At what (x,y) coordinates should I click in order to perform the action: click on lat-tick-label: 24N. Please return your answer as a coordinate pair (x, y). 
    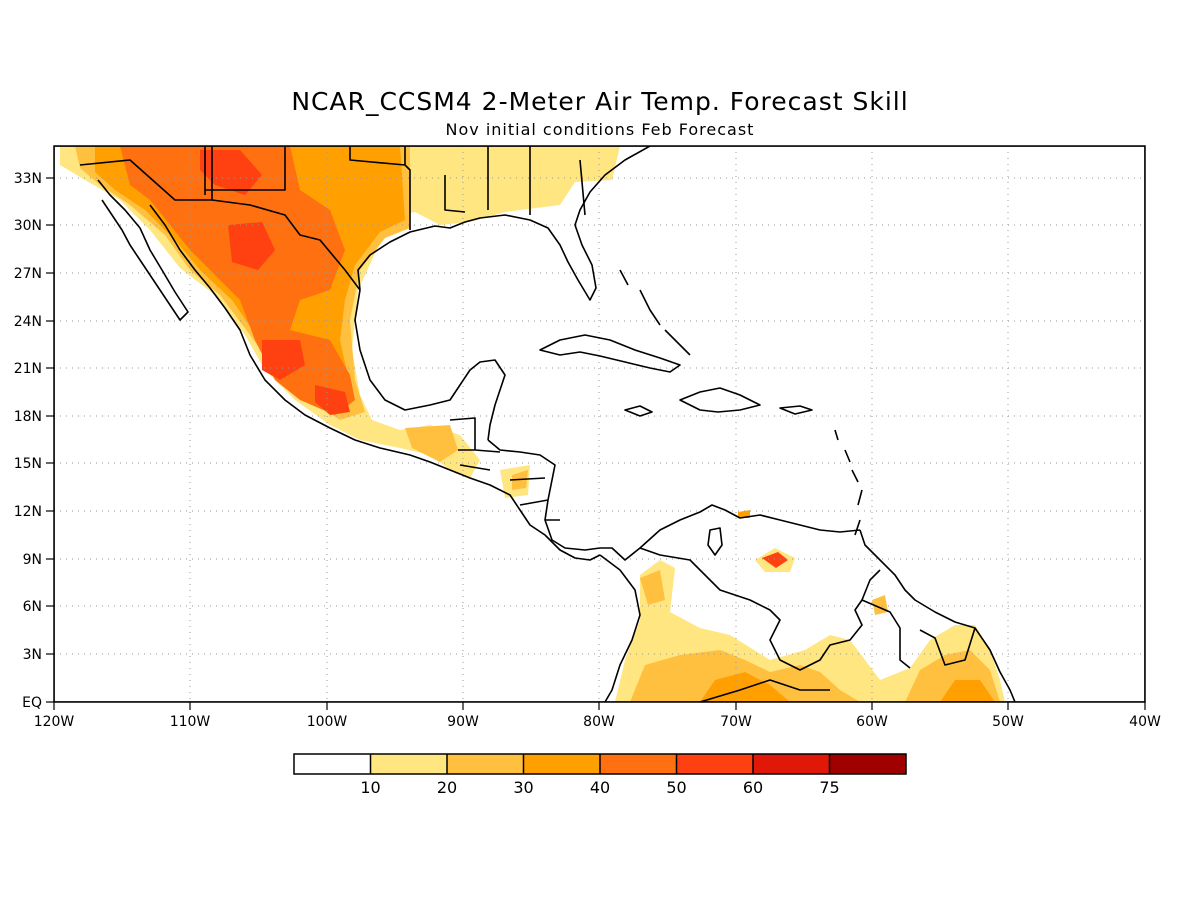
    Looking at the image, I should click on (28, 322).